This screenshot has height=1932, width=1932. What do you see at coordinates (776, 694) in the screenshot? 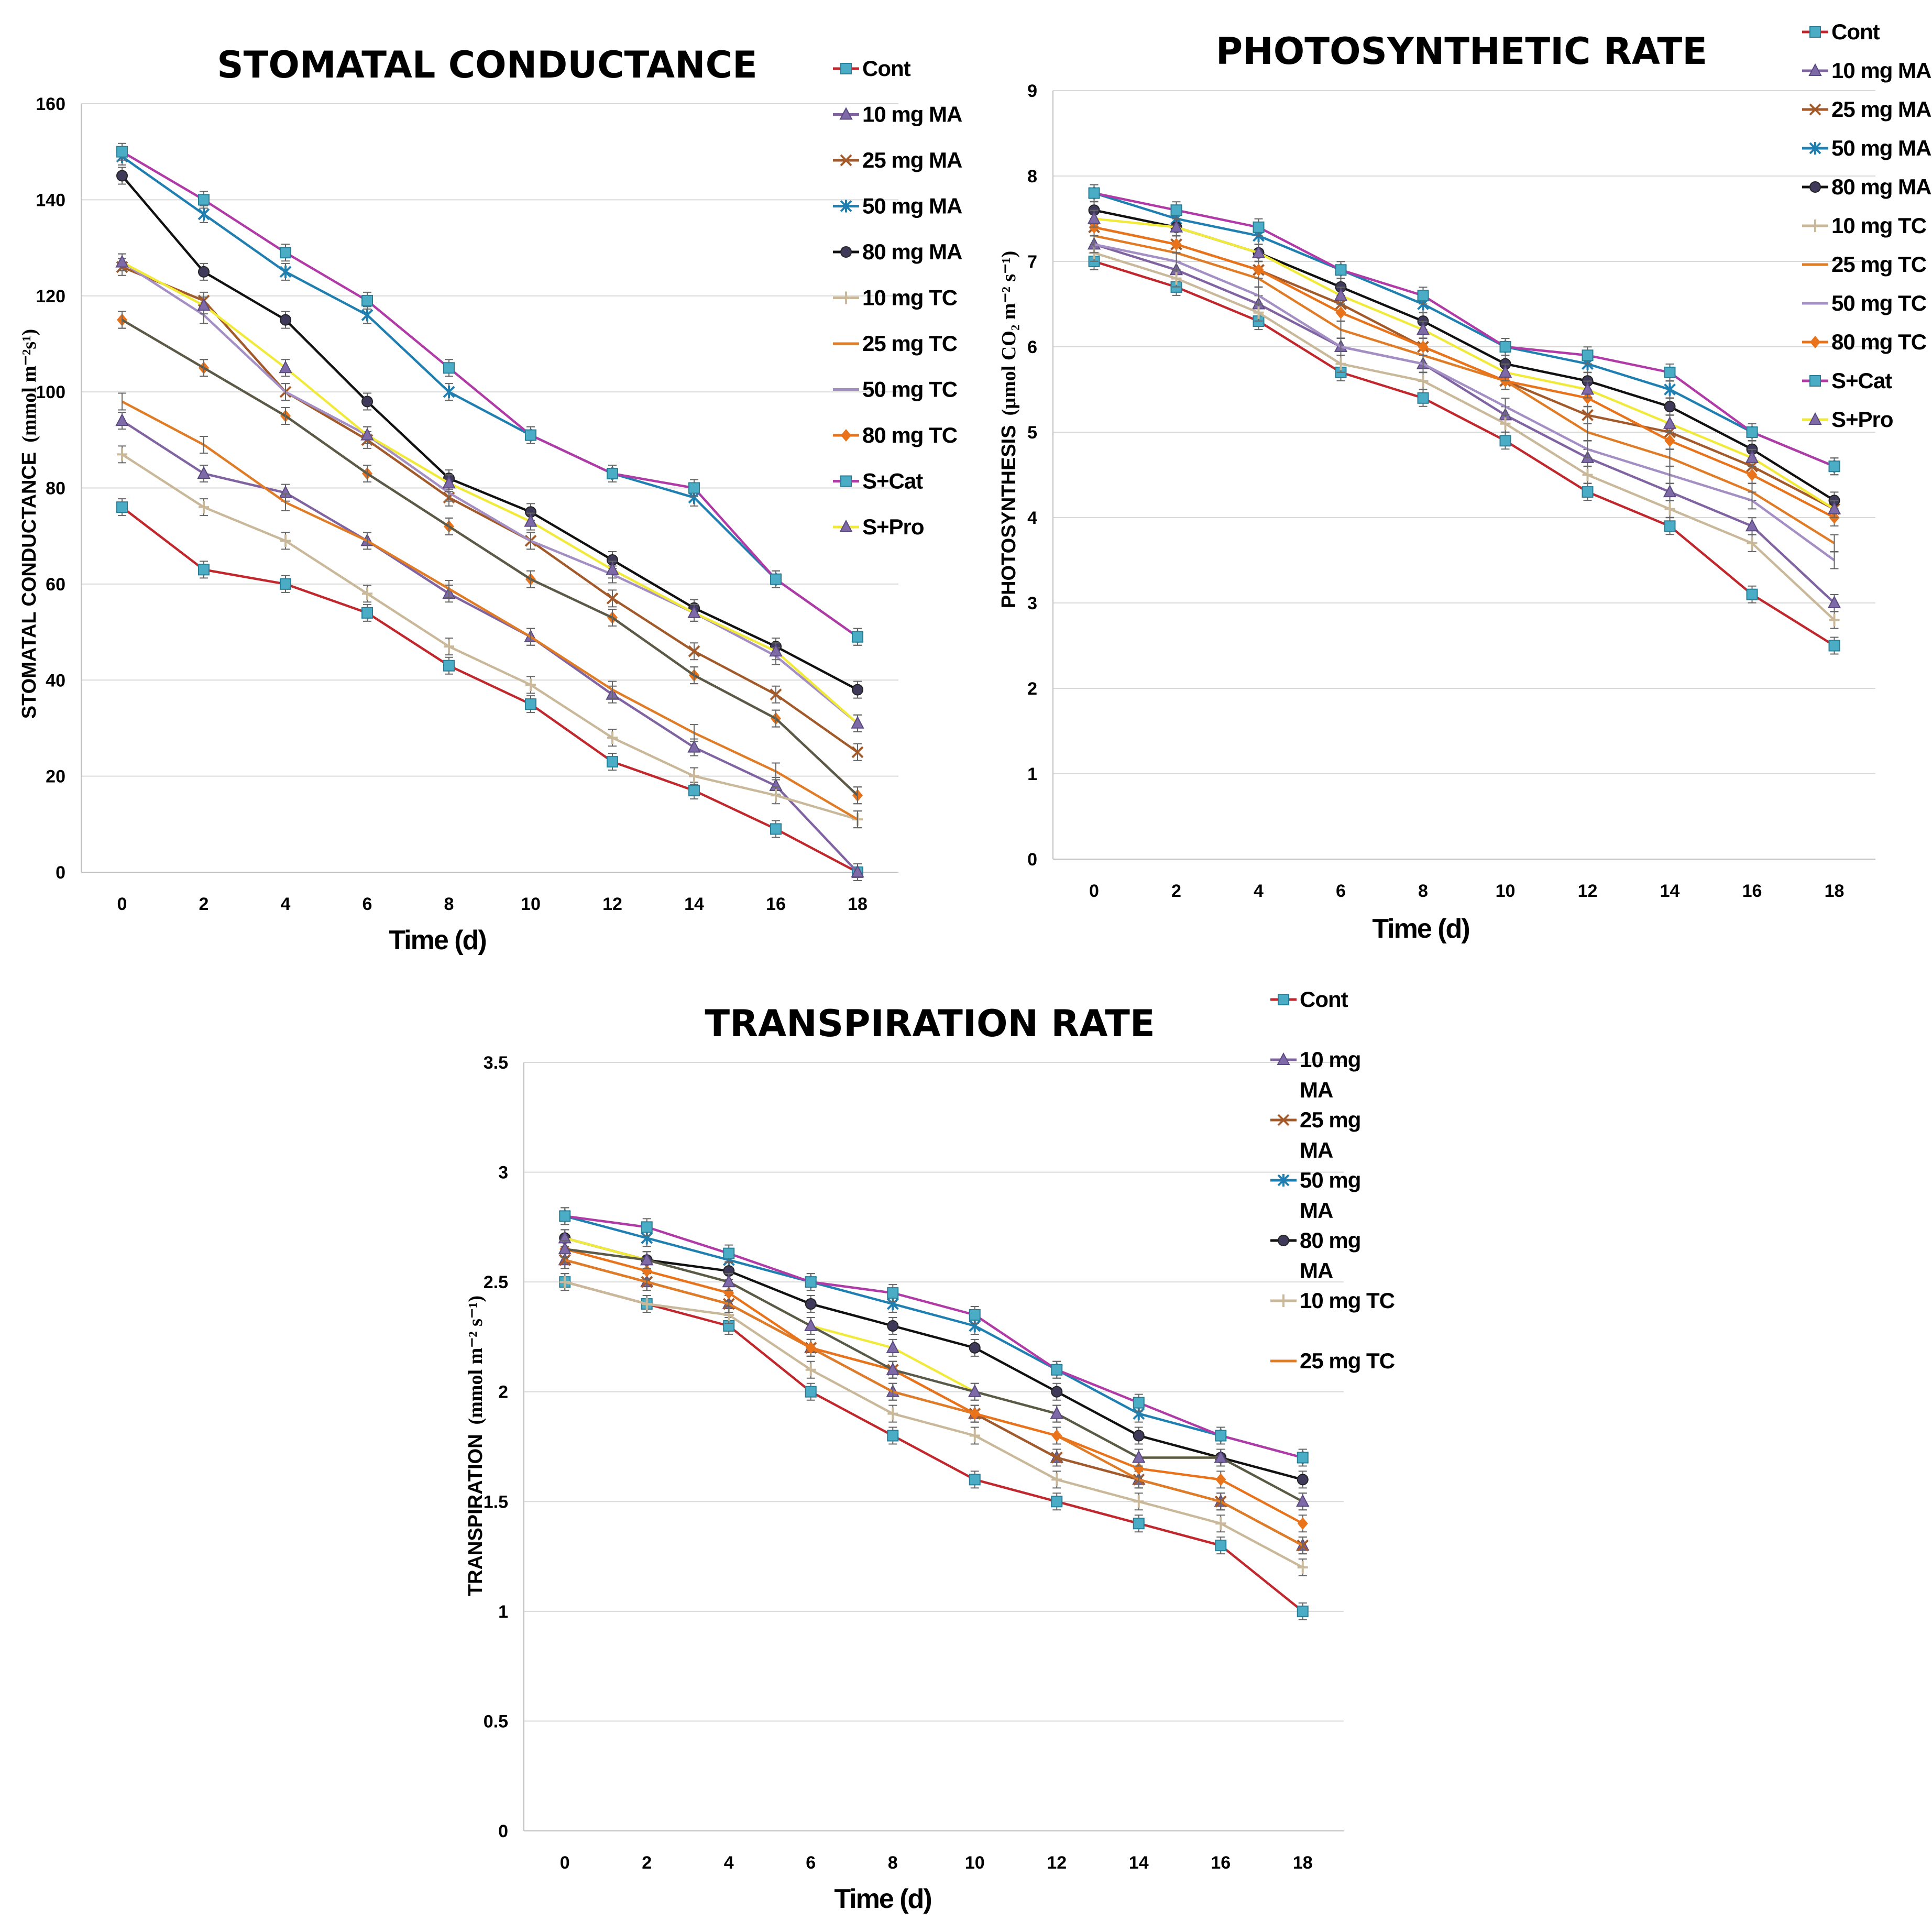
I see `series-25-mg-ma-marker` at bounding box center [776, 694].